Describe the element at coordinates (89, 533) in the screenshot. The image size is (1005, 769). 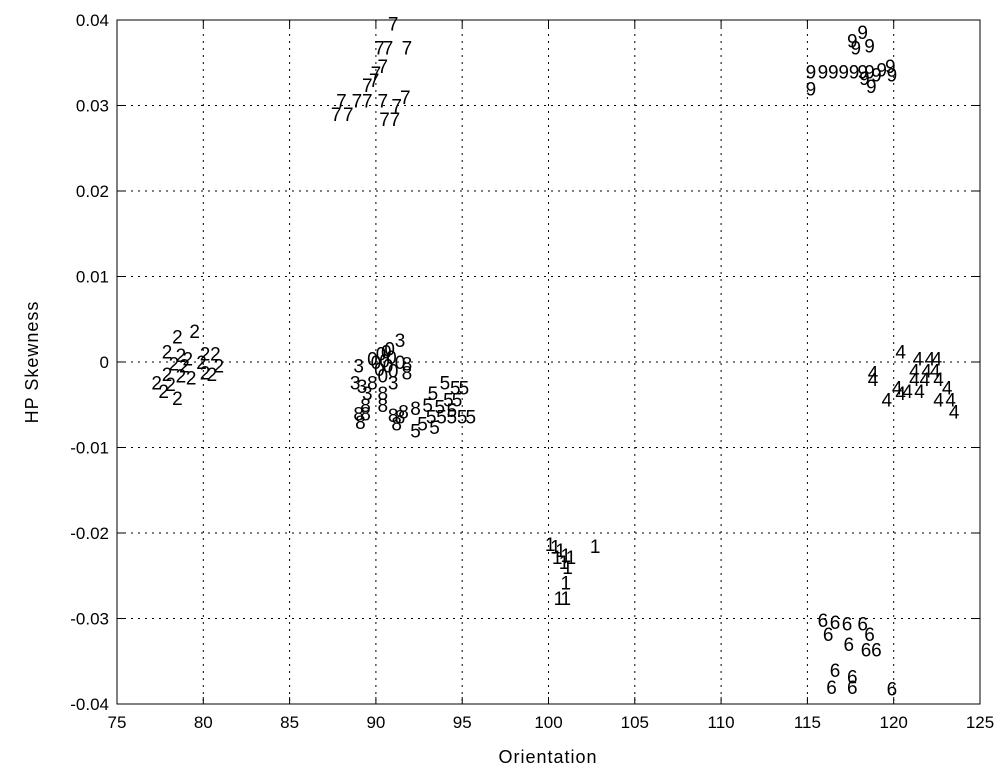
I see `y-tick-label: -0.02` at that location.